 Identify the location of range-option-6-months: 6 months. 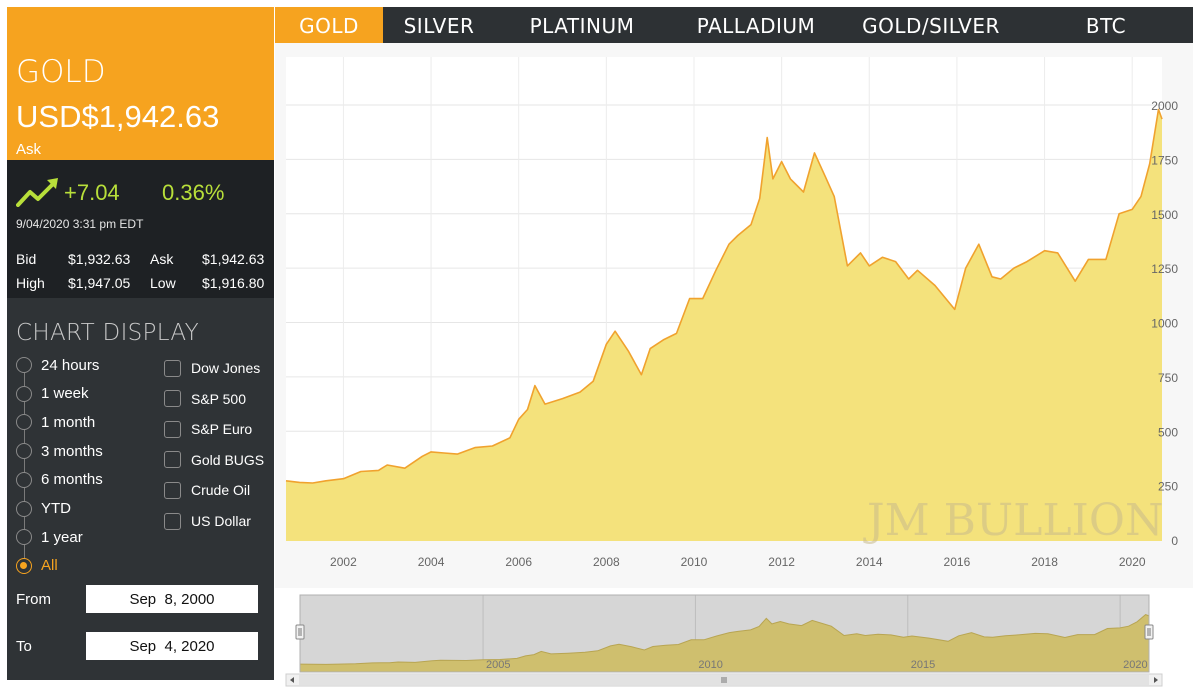
(59, 480).